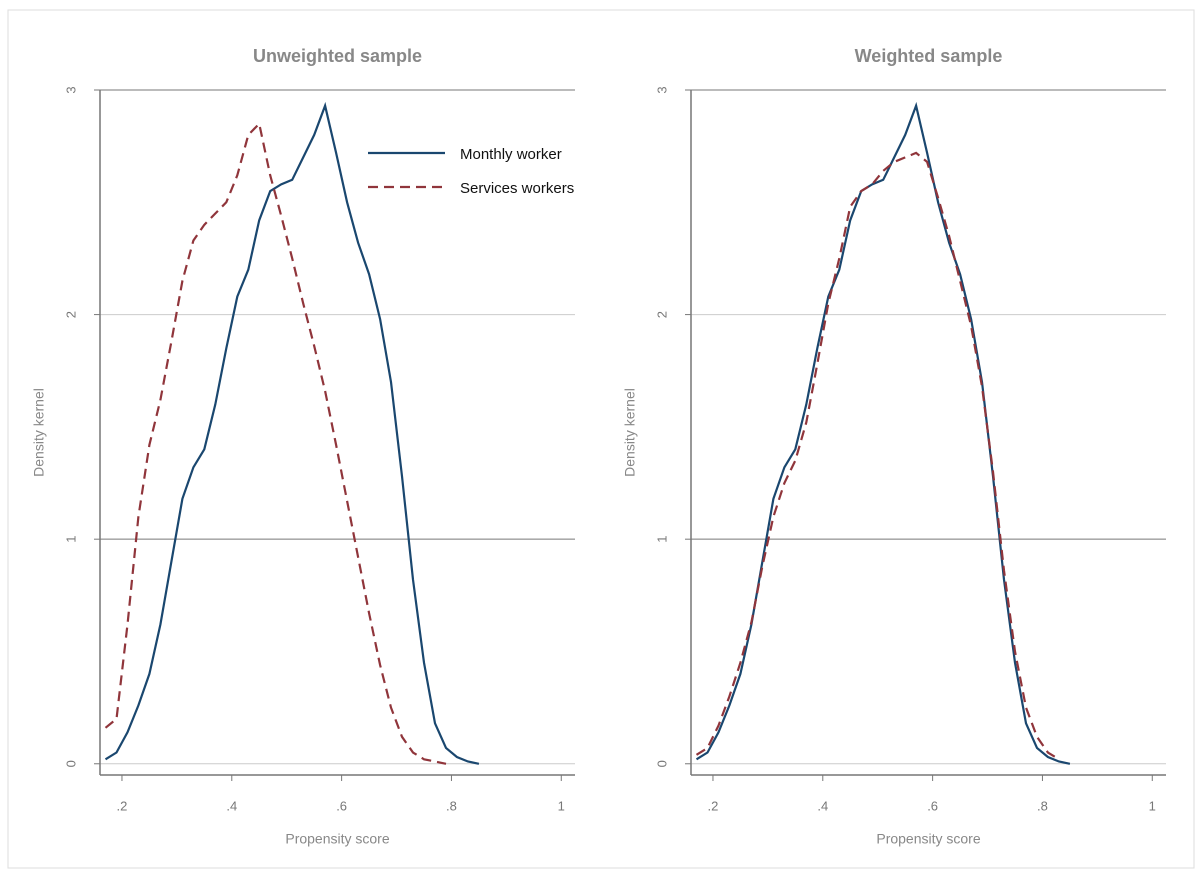 The height and width of the screenshot is (870, 1202). I want to click on panel-title: Weighted sample, so click(929, 56).